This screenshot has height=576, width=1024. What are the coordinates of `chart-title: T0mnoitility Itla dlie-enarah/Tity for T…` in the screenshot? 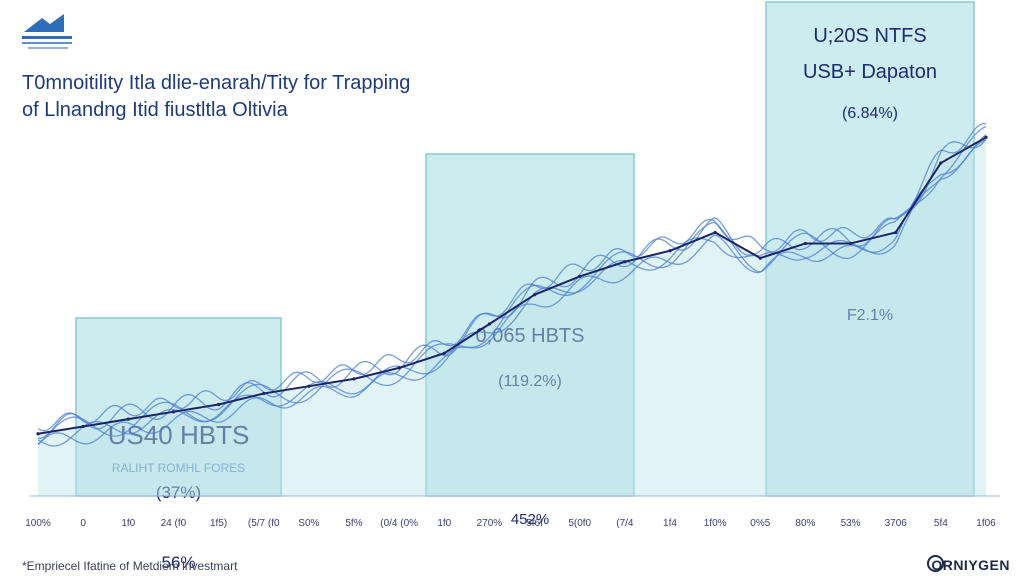 It's located at (216, 83).